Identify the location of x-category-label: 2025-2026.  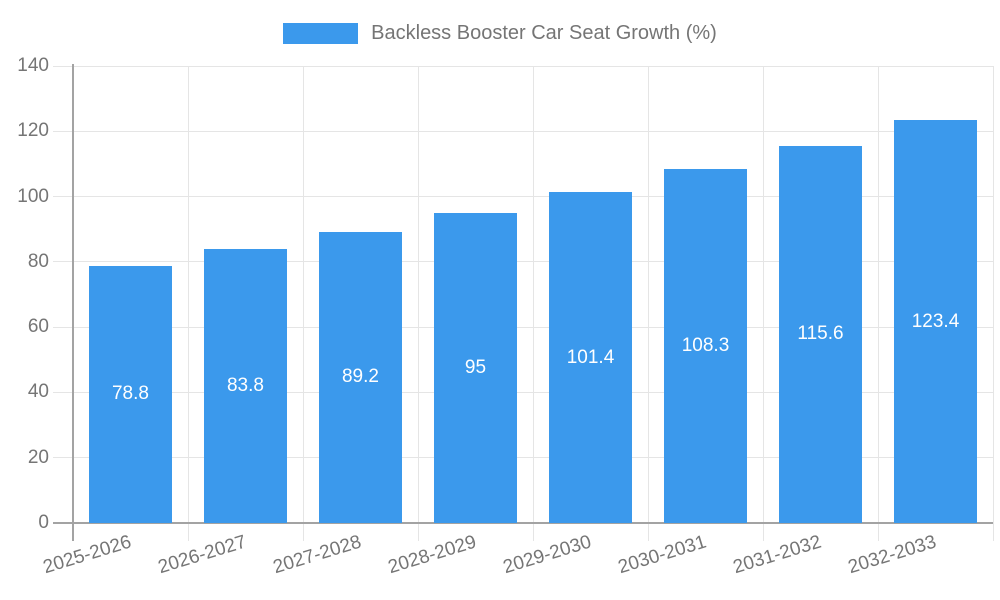
(87, 555).